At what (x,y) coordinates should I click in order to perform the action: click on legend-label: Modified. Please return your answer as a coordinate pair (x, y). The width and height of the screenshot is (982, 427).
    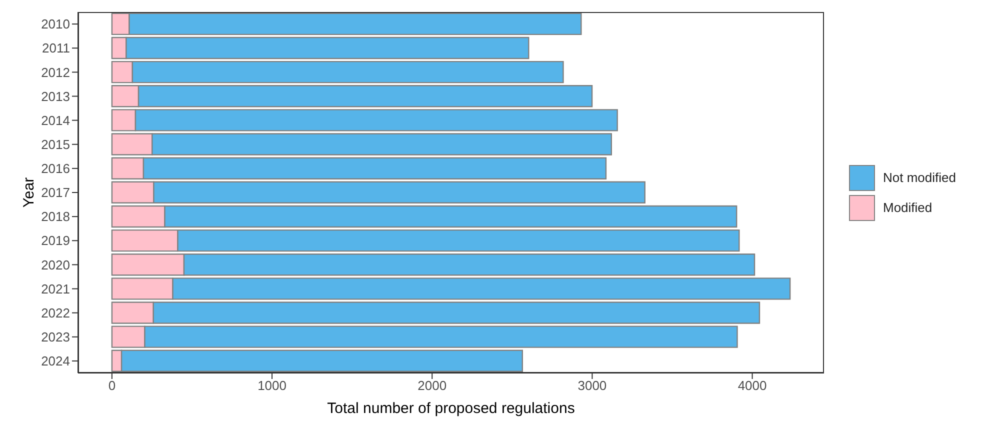
    Looking at the image, I should click on (907, 207).